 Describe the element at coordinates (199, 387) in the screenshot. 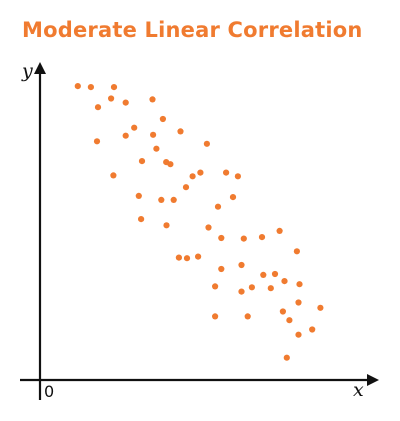

I see `x-axis: x` at that location.